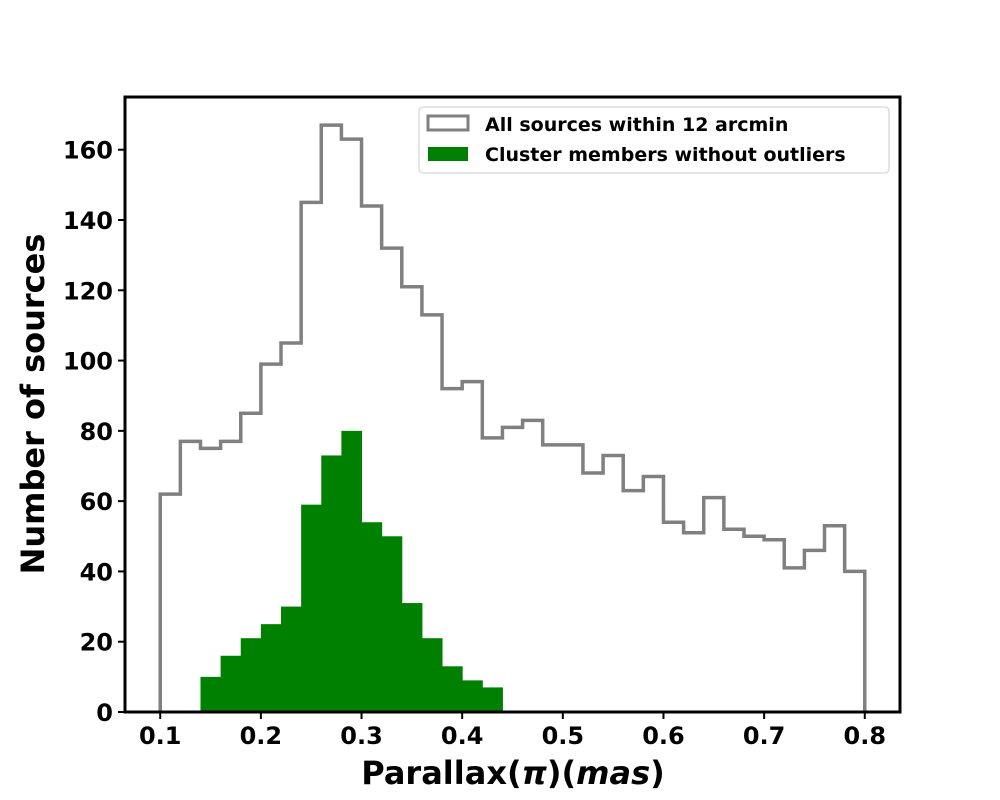  I want to click on x-tick-label: 0.6, so click(663, 736).